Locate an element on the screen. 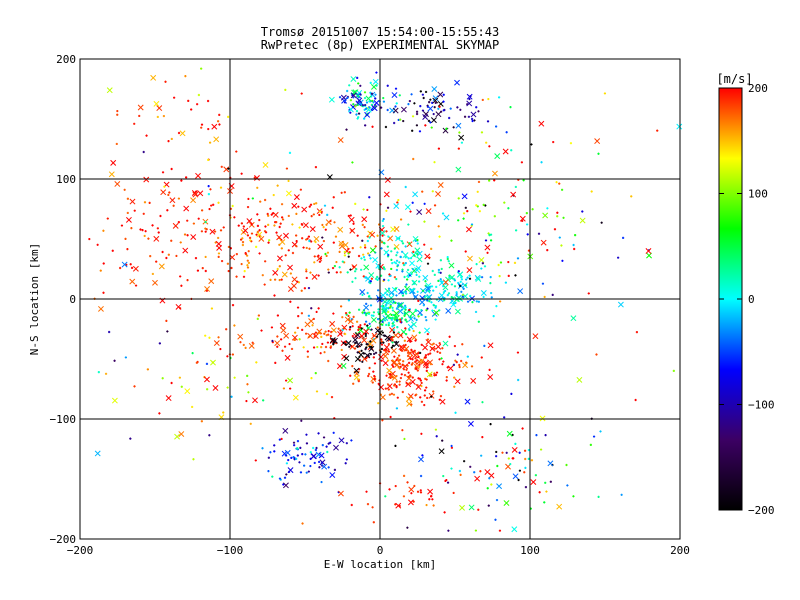  x-tick-label: 200 is located at coordinates (680, 550).